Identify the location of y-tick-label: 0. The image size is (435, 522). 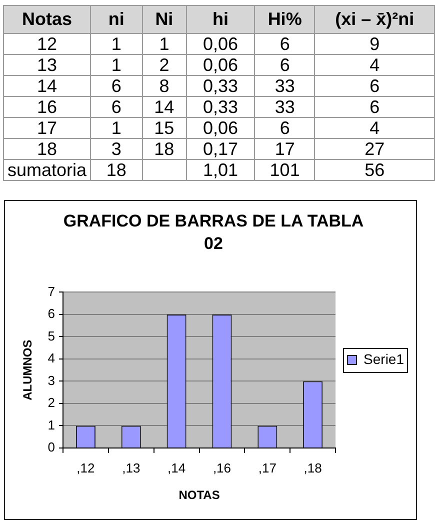
(51, 447).